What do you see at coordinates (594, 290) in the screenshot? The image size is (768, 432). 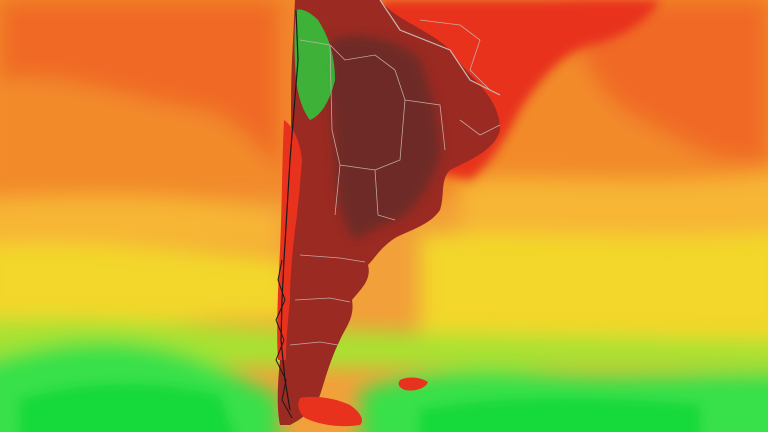 I see `band-yellow-east` at bounding box center [594, 290].